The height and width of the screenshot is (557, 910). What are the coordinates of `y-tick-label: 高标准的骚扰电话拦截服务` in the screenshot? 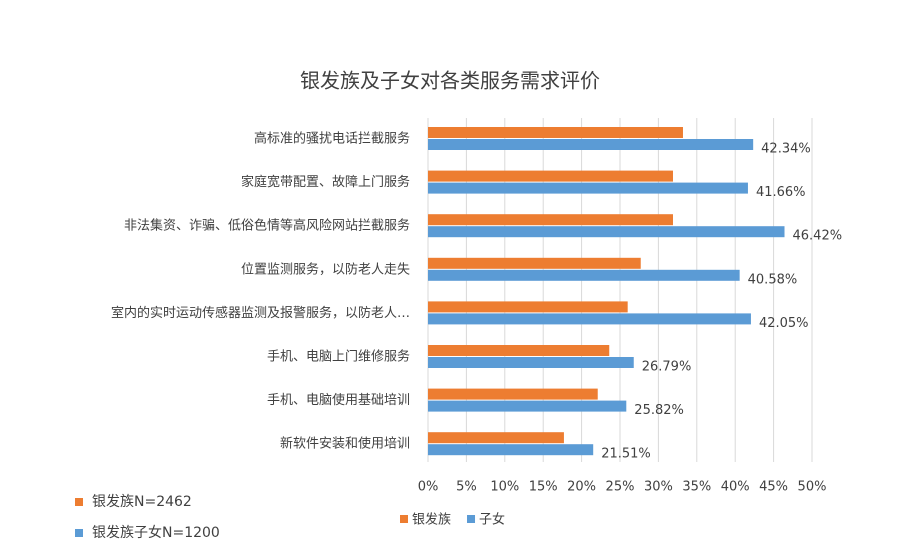 It's located at (332, 139).